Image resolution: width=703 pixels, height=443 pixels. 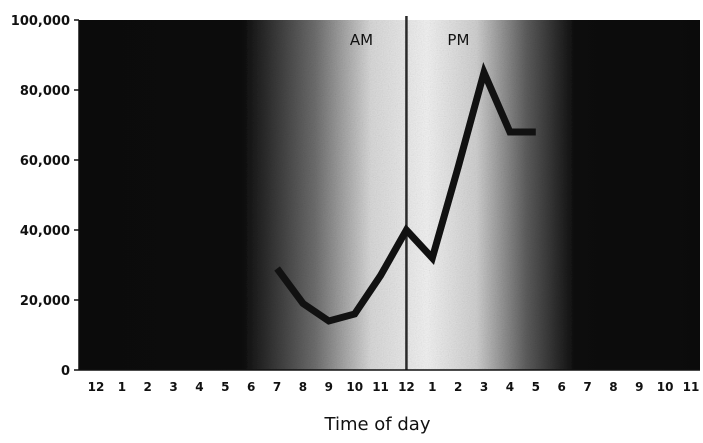 What do you see at coordinates (45, 231) in the screenshot?
I see `y-tick-label: 40,000` at bounding box center [45, 231].